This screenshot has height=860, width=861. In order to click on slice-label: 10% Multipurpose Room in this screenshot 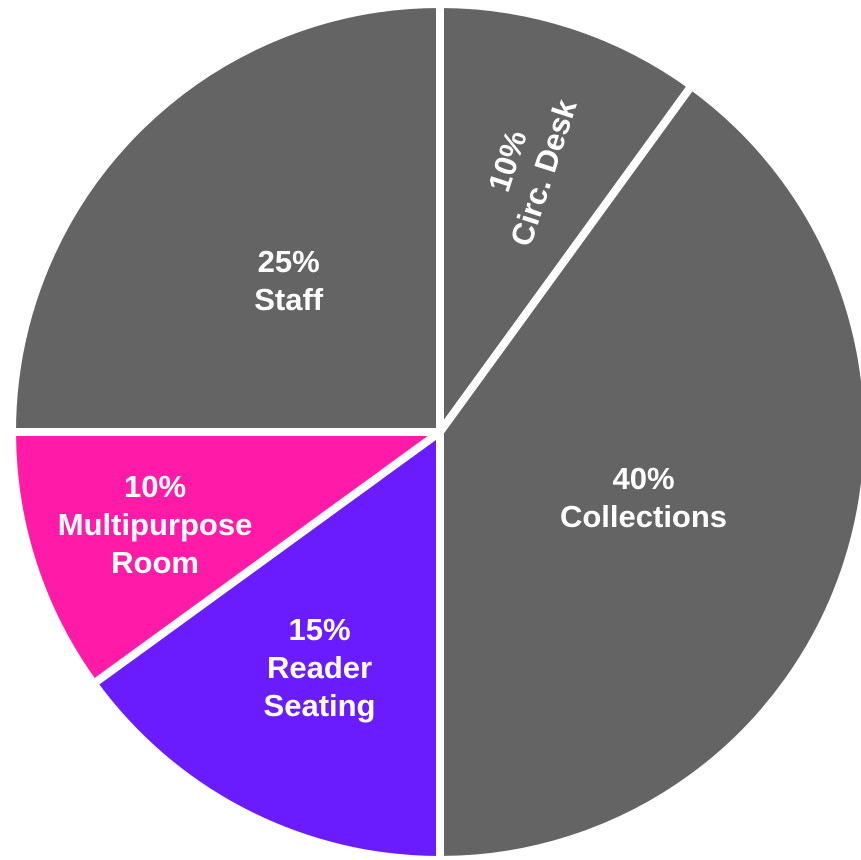, I will do `click(155, 525)`.